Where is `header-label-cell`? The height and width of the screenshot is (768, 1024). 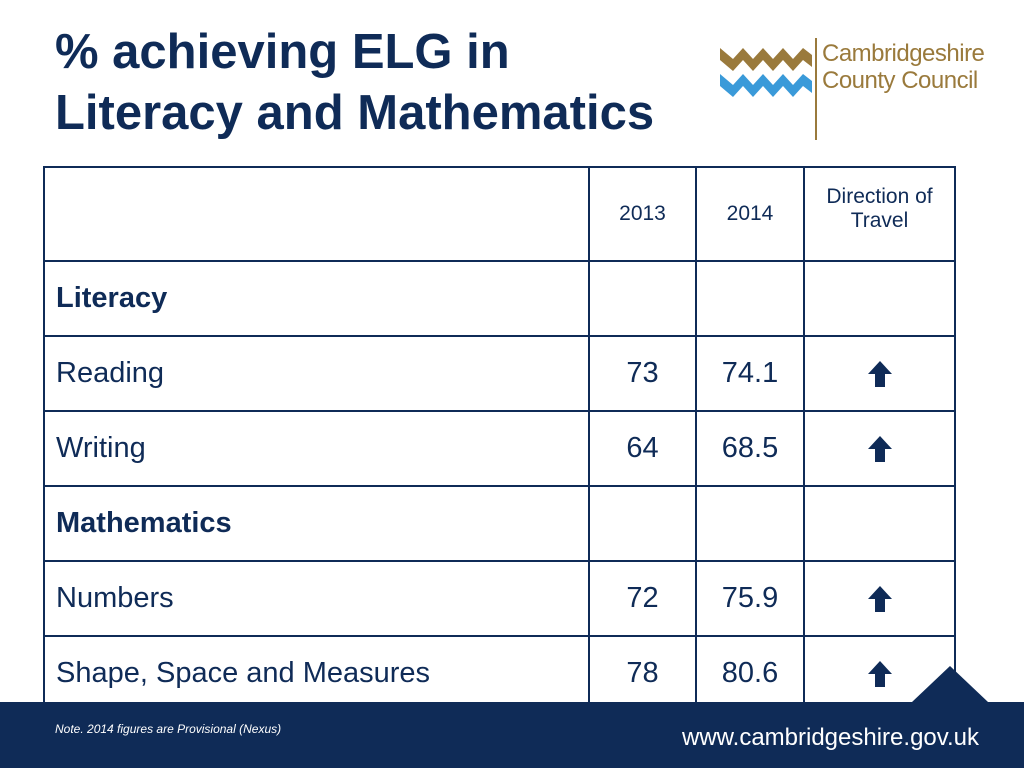
header-label-cell is located at coordinates (316, 214).